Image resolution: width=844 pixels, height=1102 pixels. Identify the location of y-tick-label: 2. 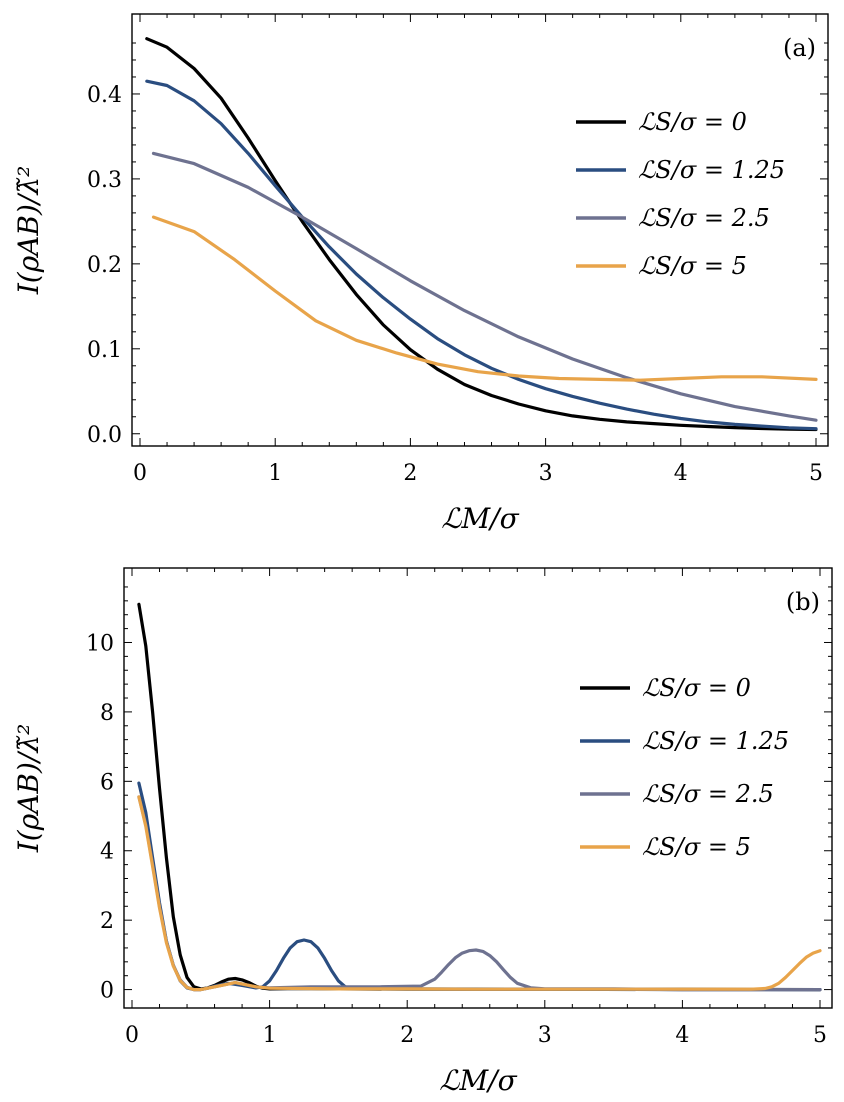
(107, 921).